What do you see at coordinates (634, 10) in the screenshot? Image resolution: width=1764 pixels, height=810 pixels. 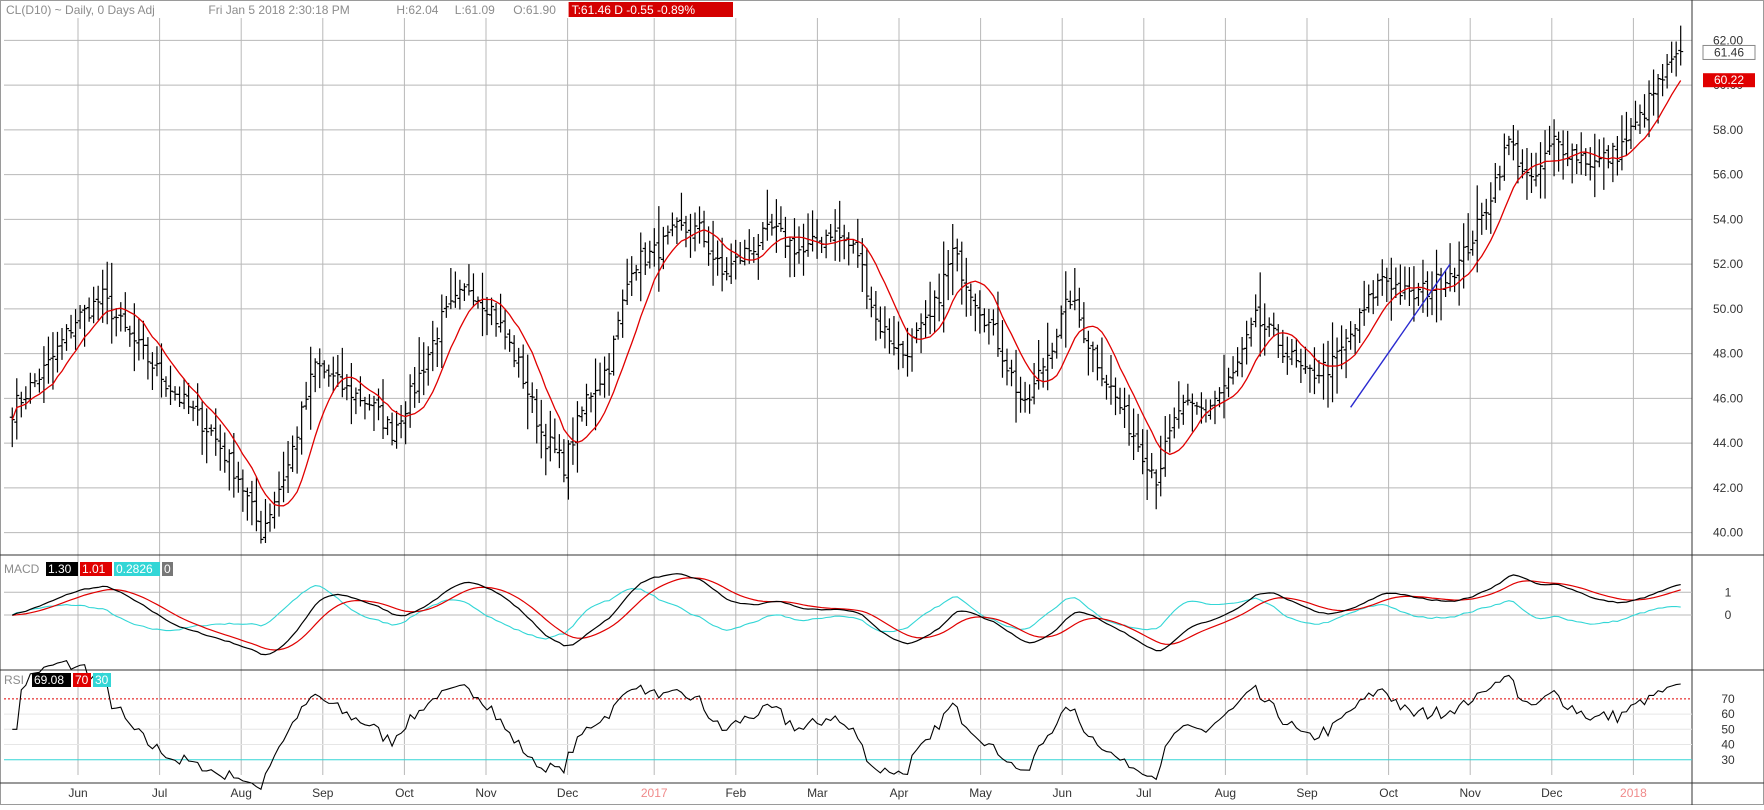 I see `header-text-5: T:61.46 D -0.55 -0.89%` at bounding box center [634, 10].